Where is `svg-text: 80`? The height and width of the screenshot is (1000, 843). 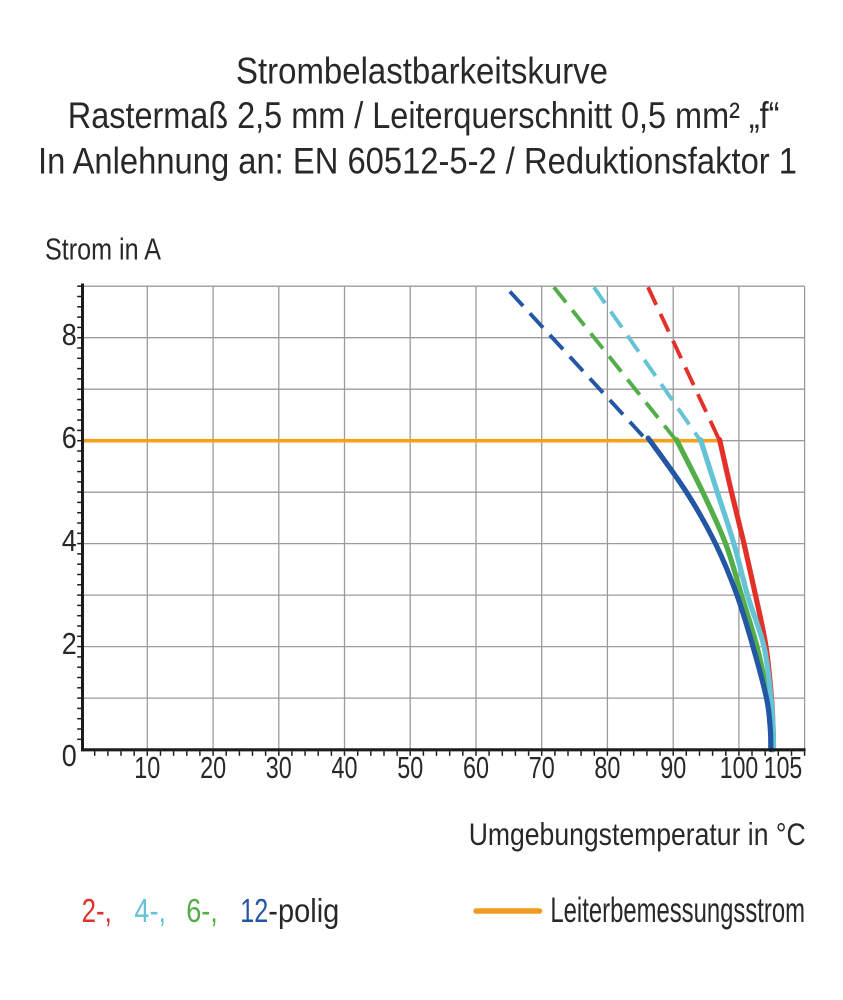
svg-text: 80 is located at coordinates (607, 767).